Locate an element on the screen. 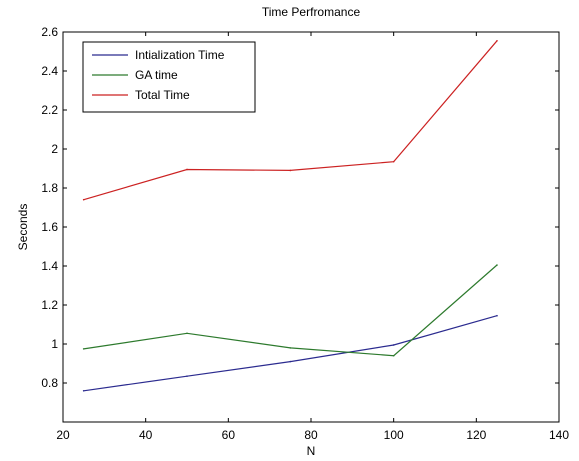 The height and width of the screenshot is (461, 579). y-tick-label: 1.2 is located at coordinates (49, 305).